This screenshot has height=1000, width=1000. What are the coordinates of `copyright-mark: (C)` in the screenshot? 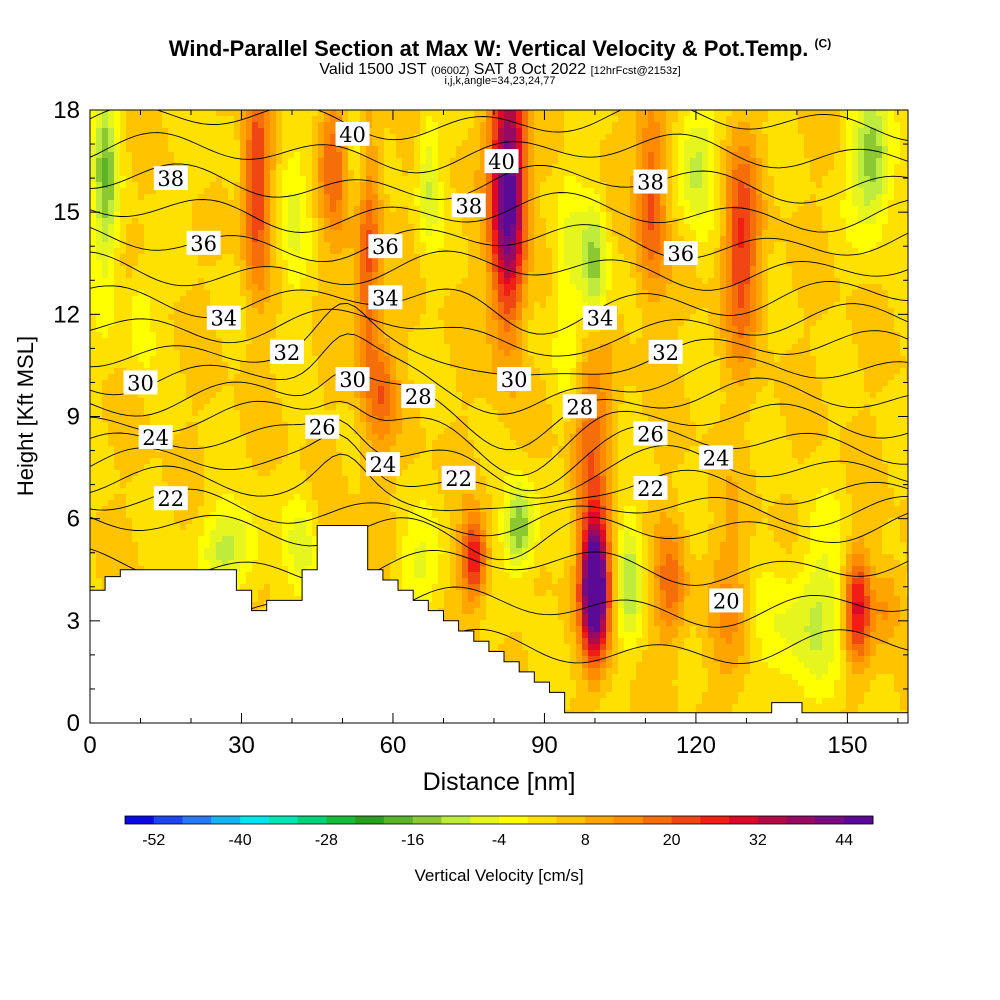 It's located at (823, 43).